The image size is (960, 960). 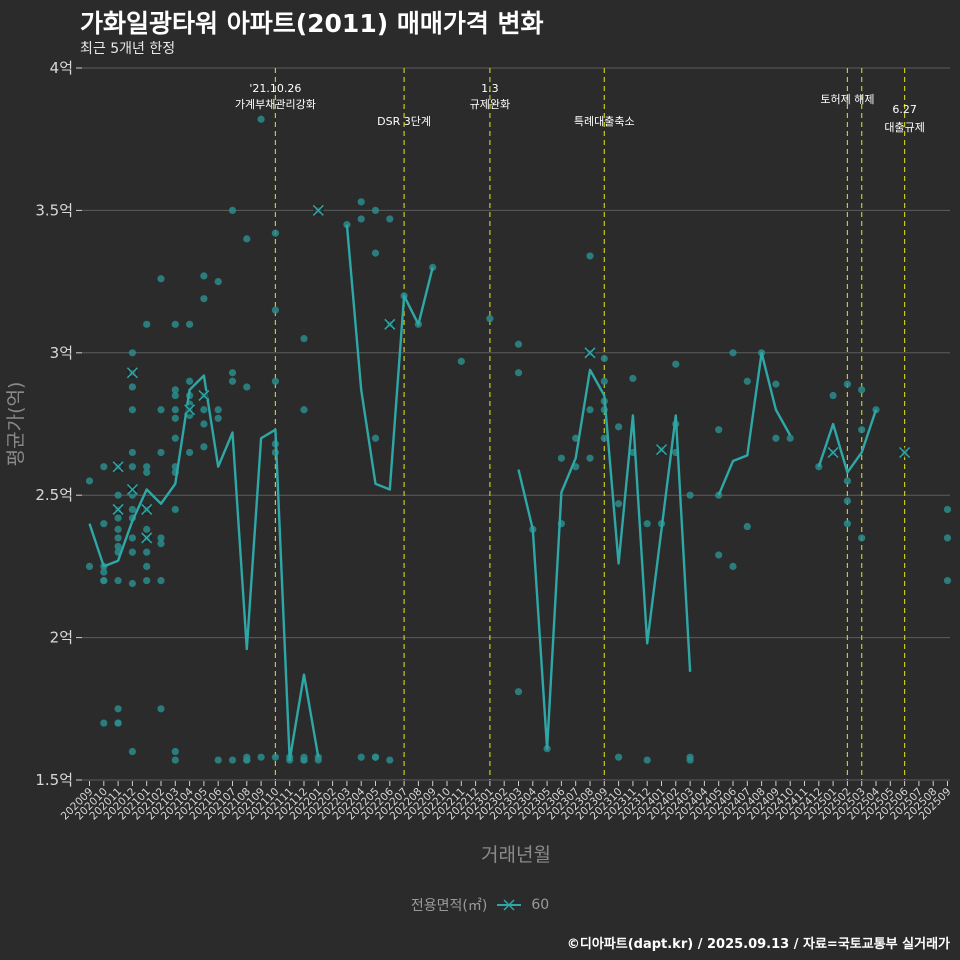 What do you see at coordinates (275, 104) in the screenshot?
I see `policy-event-label: 가계부채관리강화` at bounding box center [275, 104].